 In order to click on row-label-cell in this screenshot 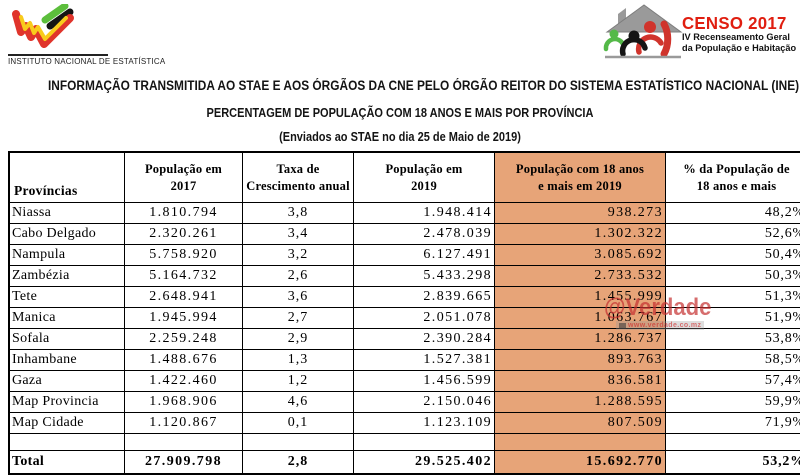, I will do `click(66, 442)`.